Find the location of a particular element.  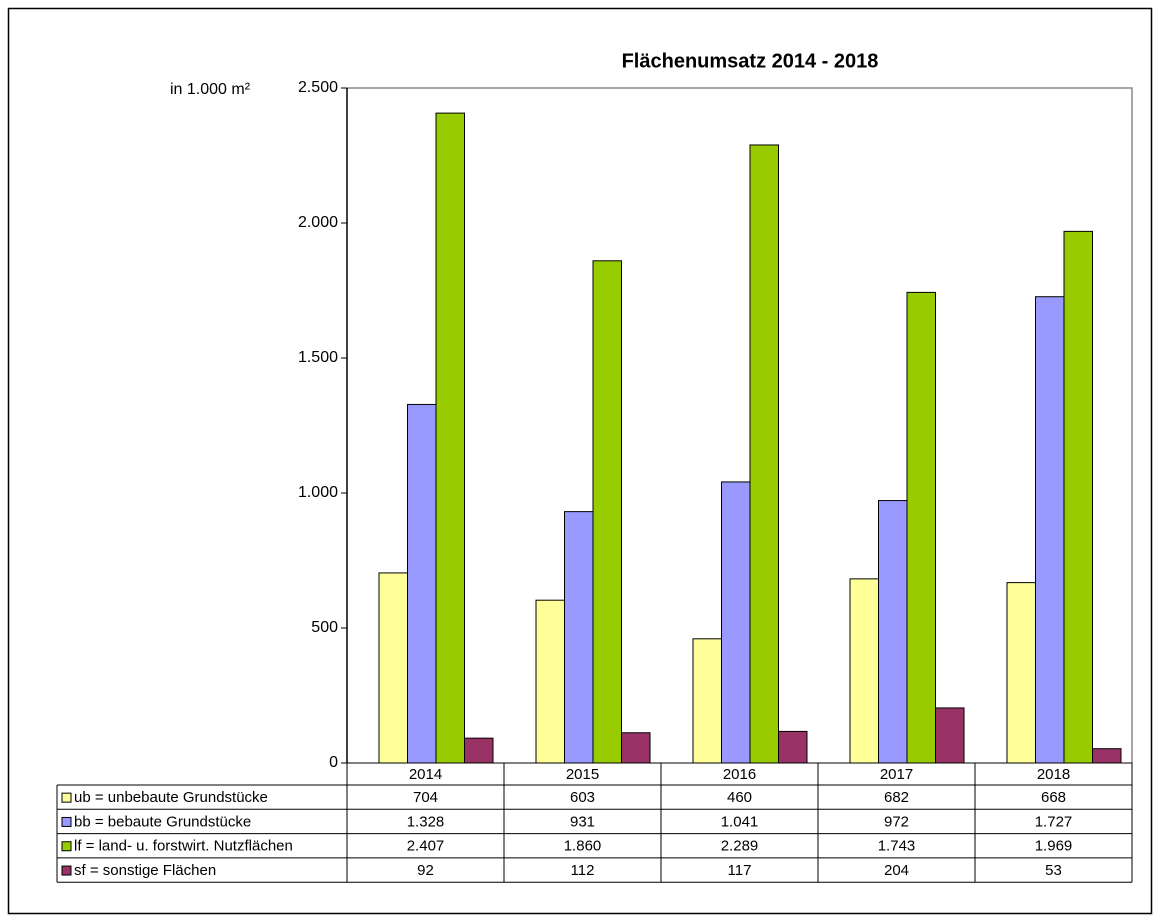

table-value: 53 is located at coordinates (1053, 870).